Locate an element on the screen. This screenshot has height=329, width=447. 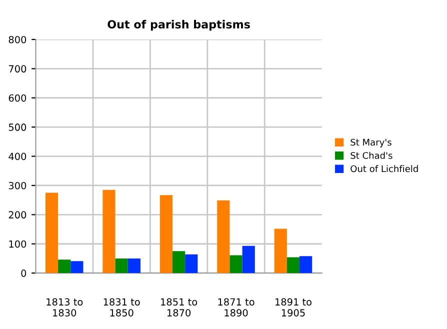
x-tick-label: 1831 to 1850 is located at coordinates (122, 307).